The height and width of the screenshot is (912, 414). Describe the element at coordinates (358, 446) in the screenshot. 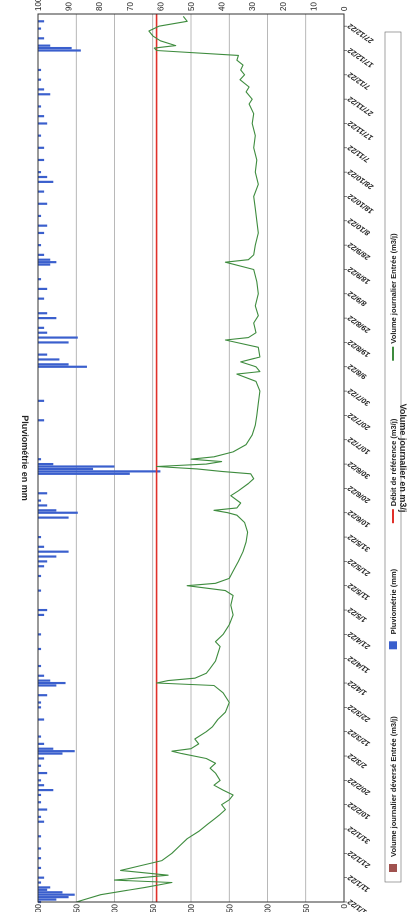

I see `date-tick-label: 10/7/22` at that location.